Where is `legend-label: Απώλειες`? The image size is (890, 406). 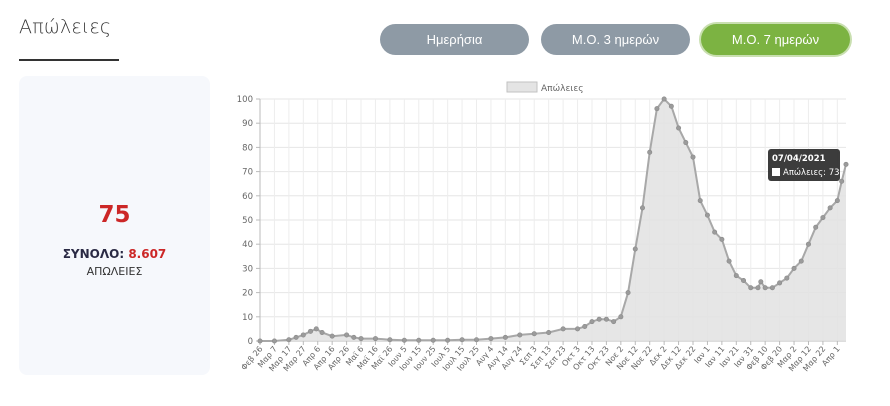
legend-label: Απώλειες is located at coordinates (562, 88).